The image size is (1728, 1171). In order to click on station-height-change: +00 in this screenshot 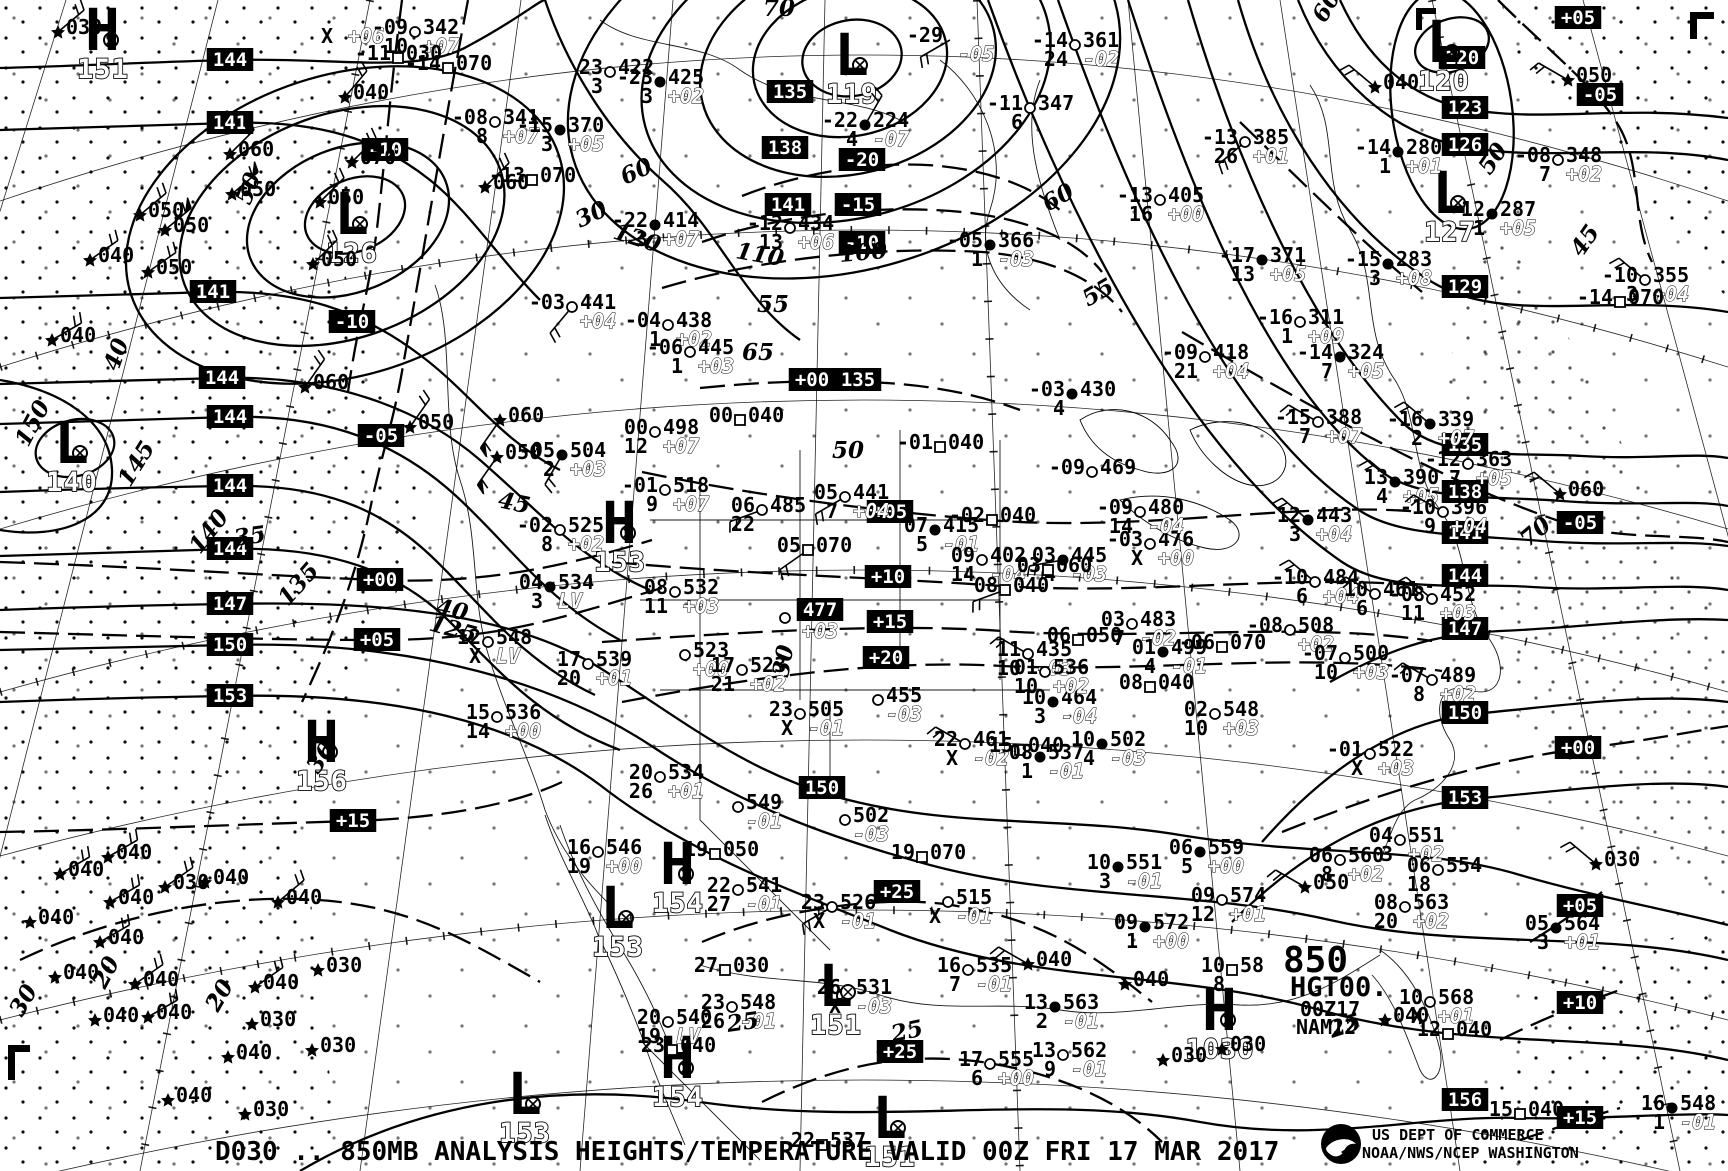, I will do `click(711, 669)`.